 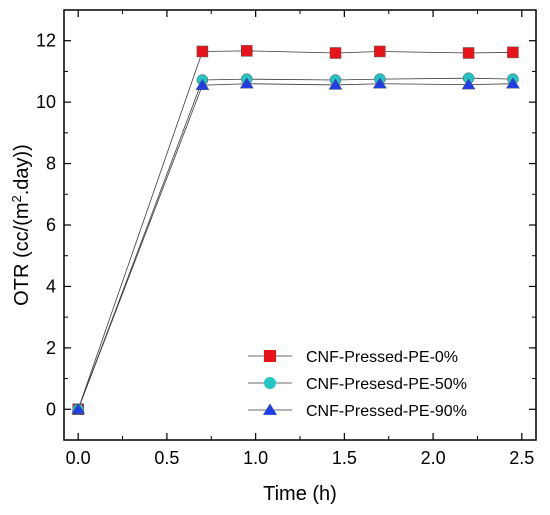 What do you see at coordinates (51, 348) in the screenshot?
I see `y-tick-label: 2` at bounding box center [51, 348].